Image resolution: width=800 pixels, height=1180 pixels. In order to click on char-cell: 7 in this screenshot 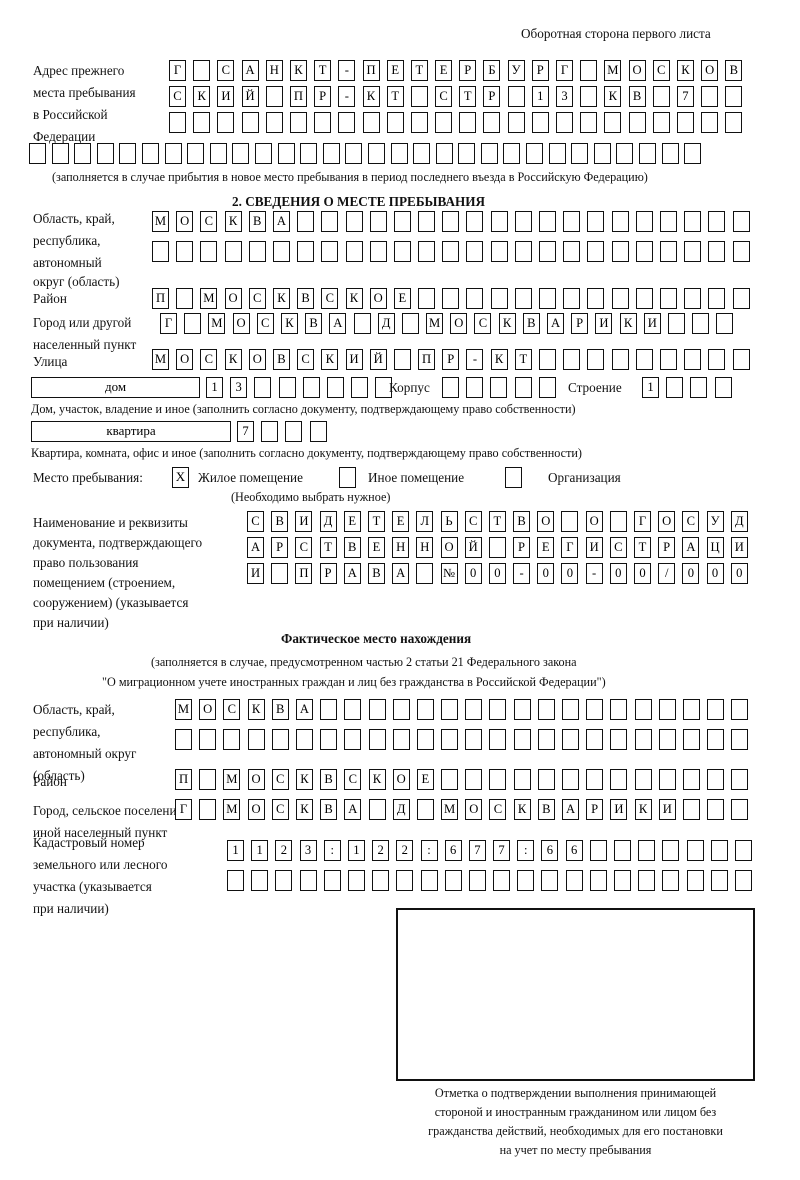, I will do `click(245, 431)`.